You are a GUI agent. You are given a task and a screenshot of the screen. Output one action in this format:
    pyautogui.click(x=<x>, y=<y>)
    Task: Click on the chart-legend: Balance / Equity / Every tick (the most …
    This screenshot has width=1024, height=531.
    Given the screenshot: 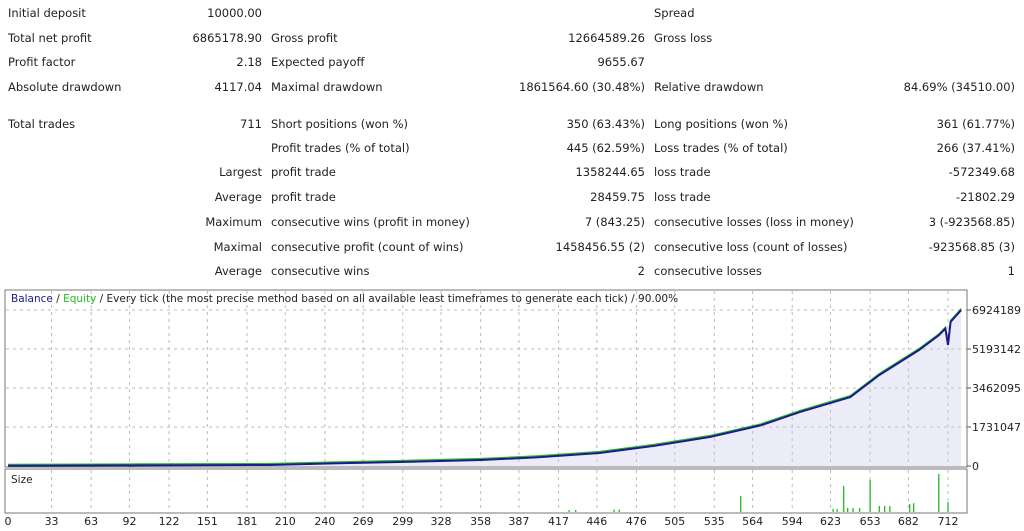 What is the action you would take?
    pyautogui.click(x=344, y=299)
    